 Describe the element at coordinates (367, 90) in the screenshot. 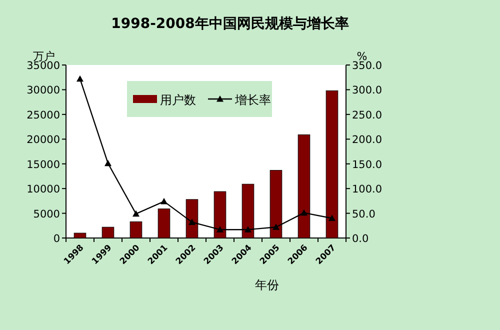

I see `y2-tick-label: 300.0` at that location.